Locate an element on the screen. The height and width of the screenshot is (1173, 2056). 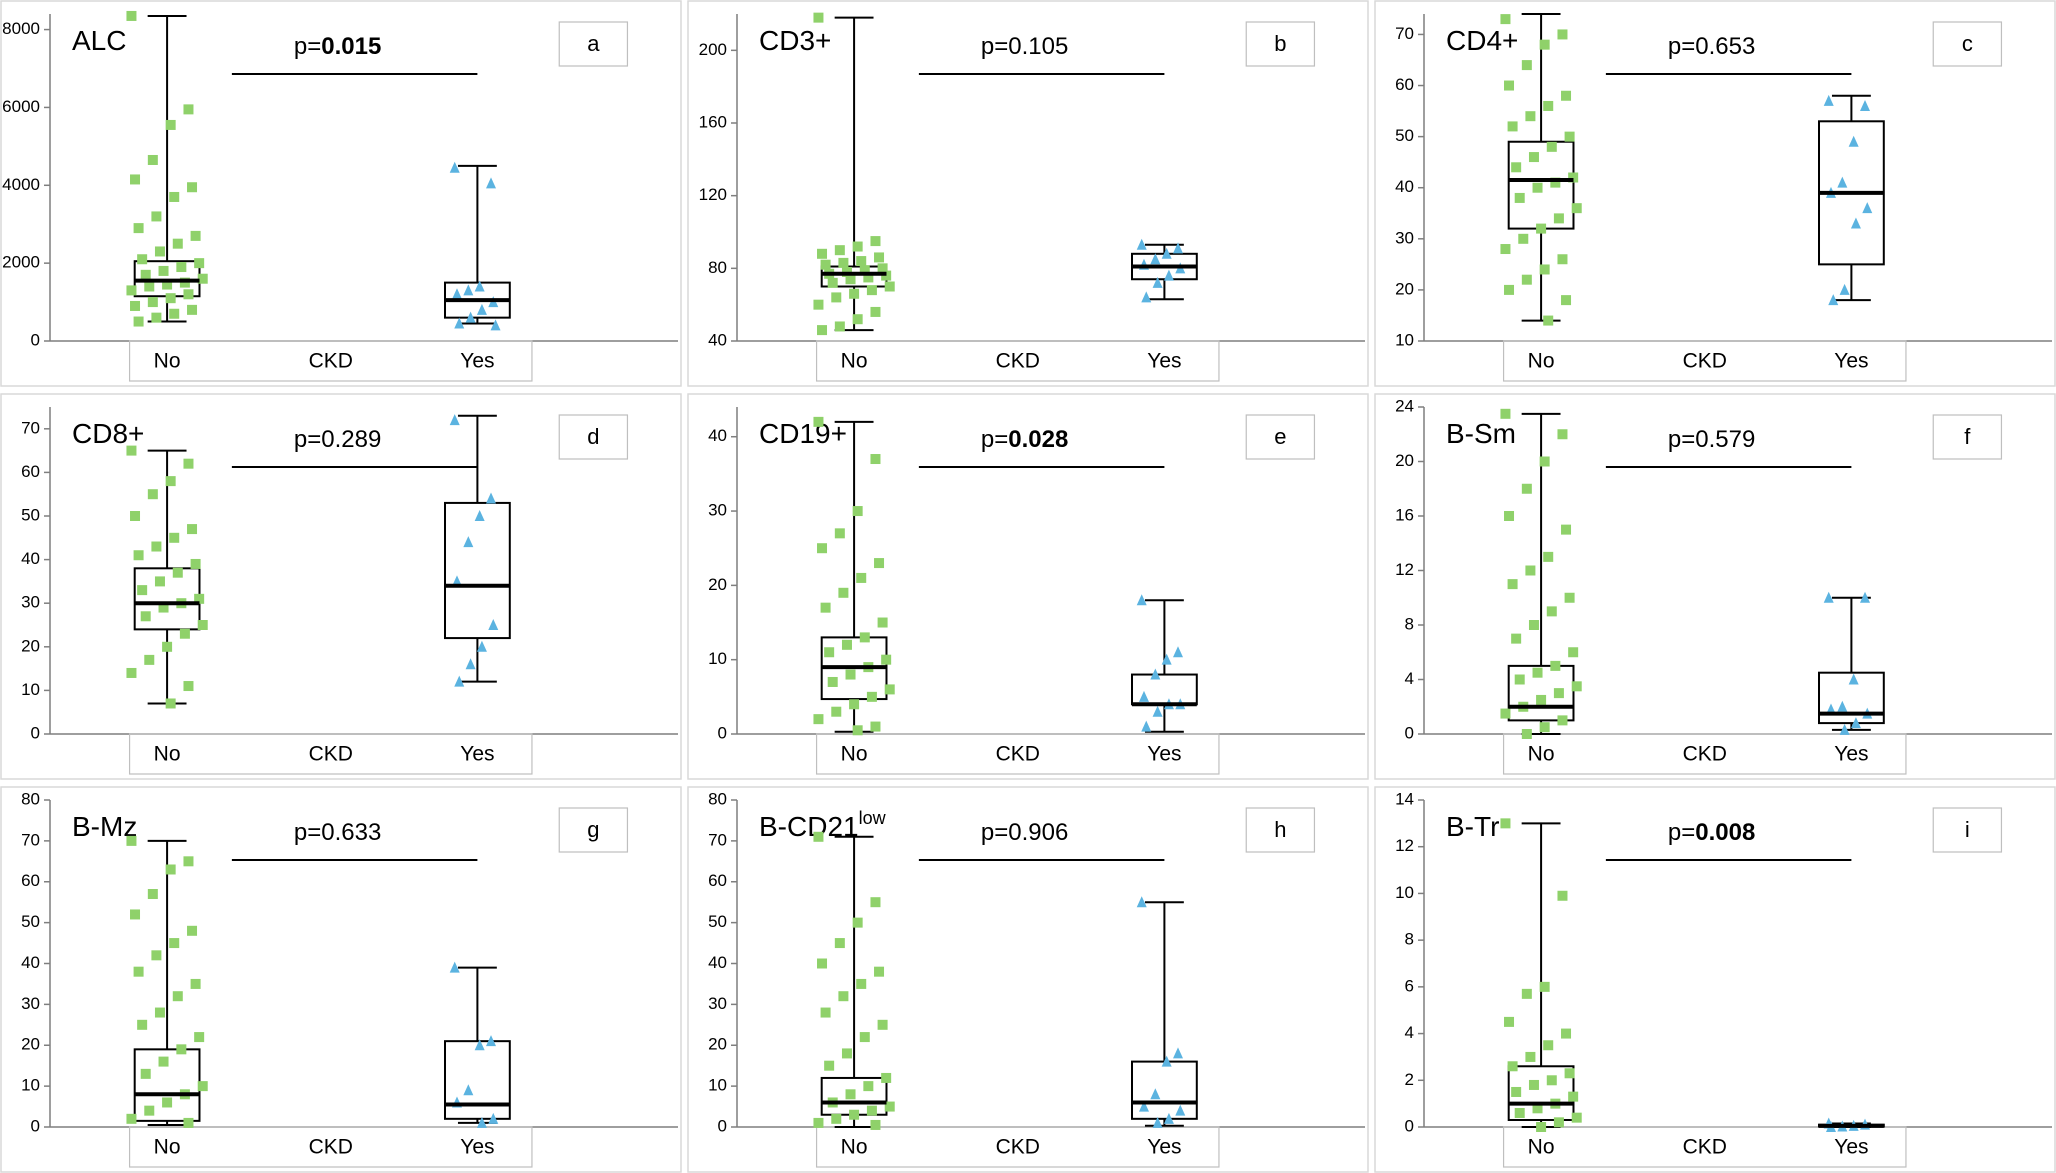
panel: 0 4 8 12 16 20 24 No Yes CKD B-Sm f p=0.579 is located at coordinates (1715, 586).